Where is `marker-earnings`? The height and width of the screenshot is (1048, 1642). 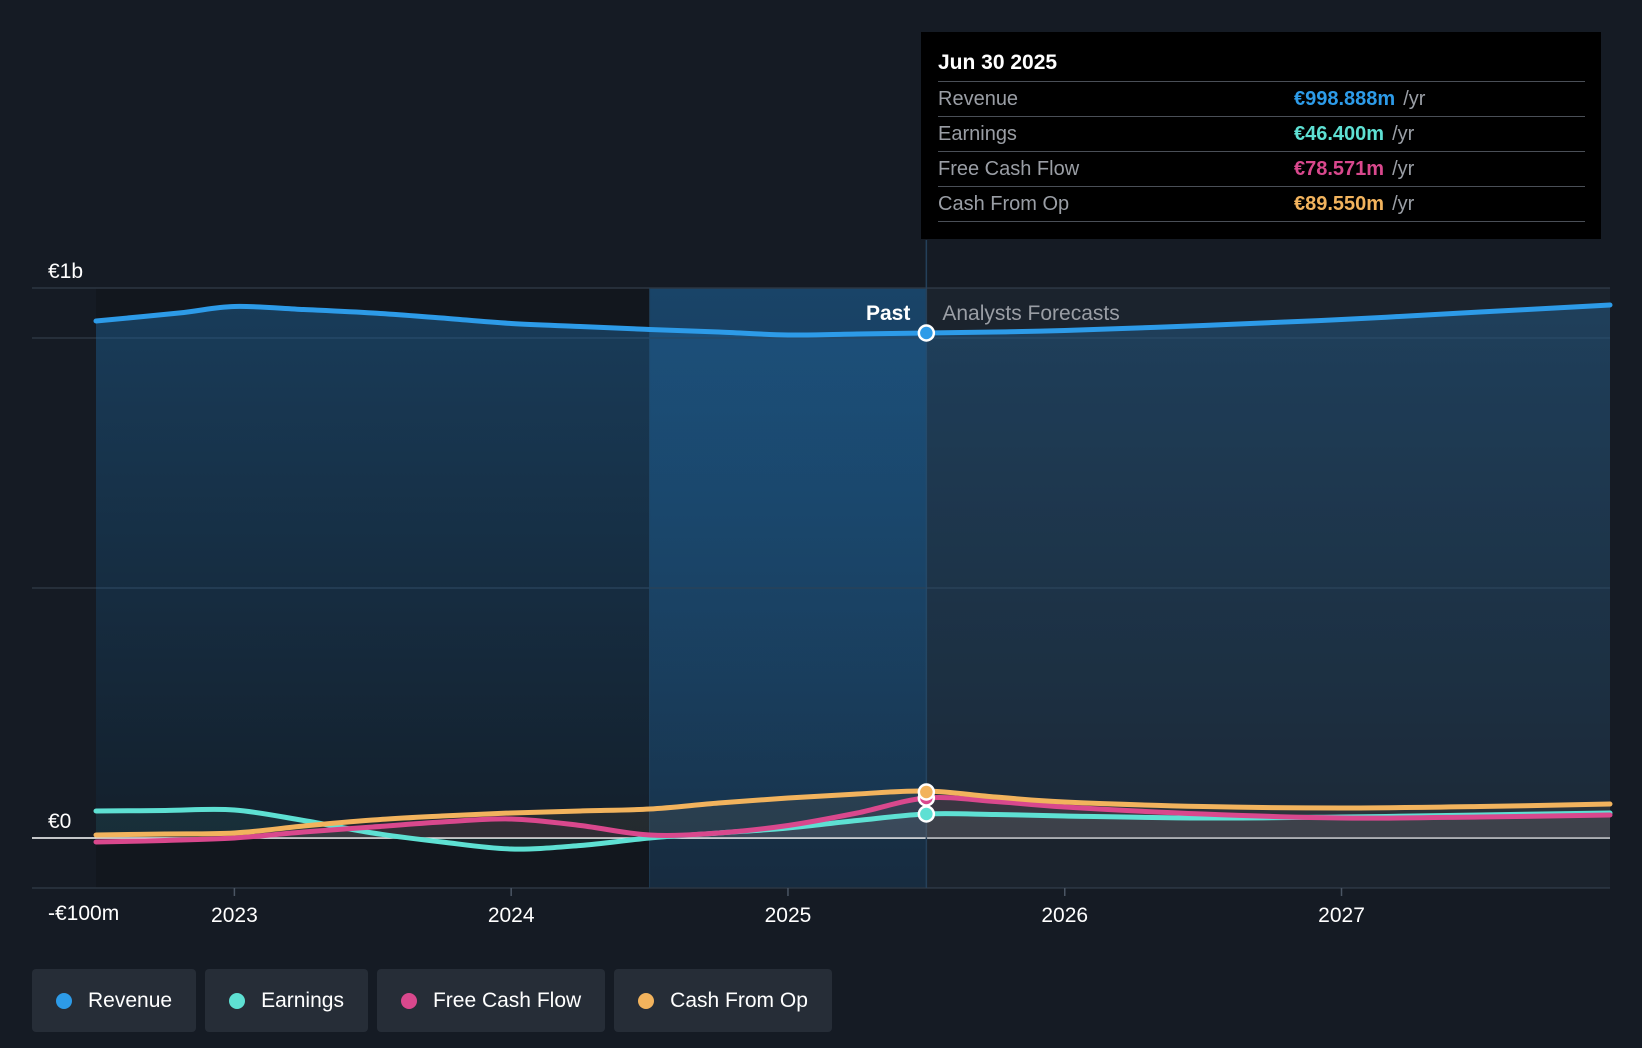
marker-earnings is located at coordinates (926, 814).